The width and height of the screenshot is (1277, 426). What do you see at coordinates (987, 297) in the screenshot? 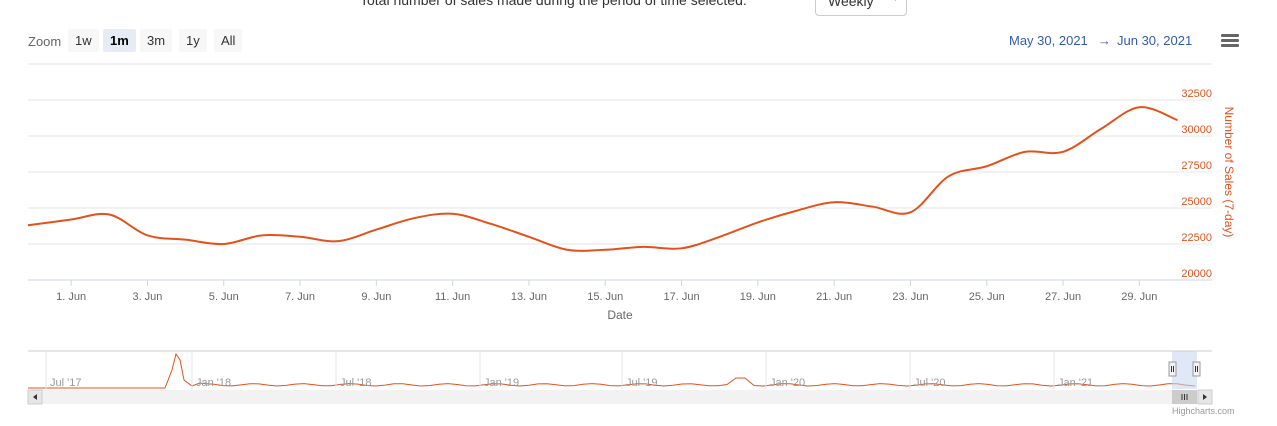
I see `x-tick-label: 25. Jun` at bounding box center [987, 297].